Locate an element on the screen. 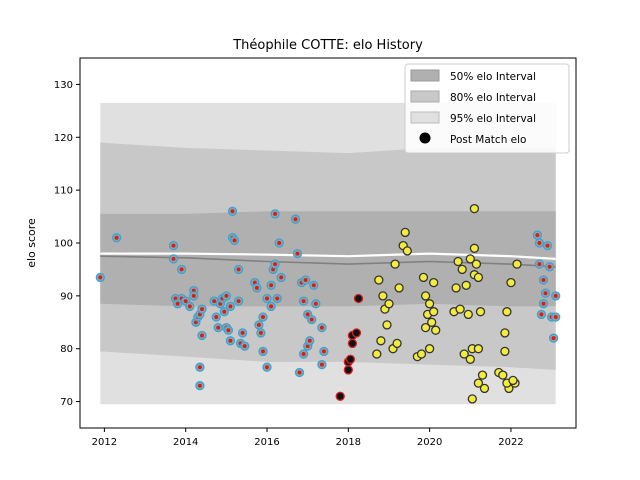 The width and height of the screenshot is (640, 480). legend-frame is located at coordinates (487, 108).